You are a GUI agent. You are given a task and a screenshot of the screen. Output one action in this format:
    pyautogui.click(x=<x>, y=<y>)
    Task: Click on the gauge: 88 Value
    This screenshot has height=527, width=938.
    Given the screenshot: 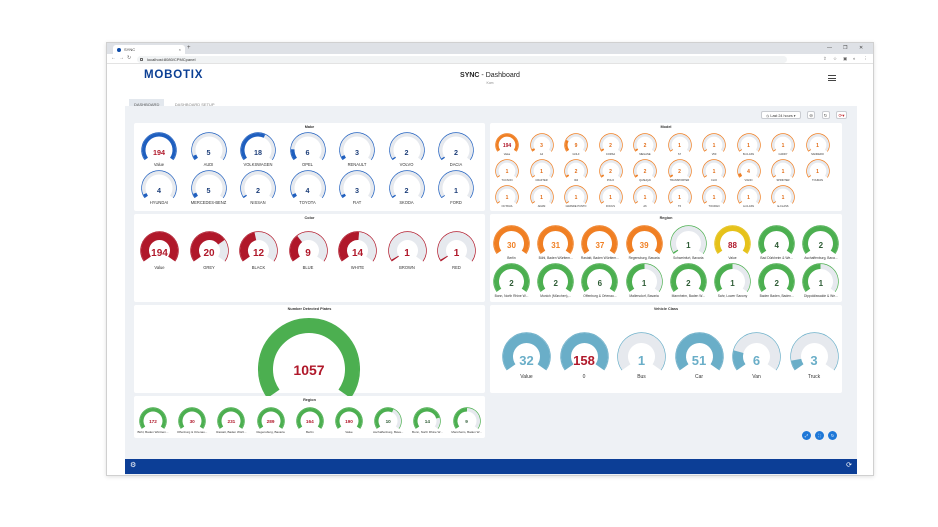 What is the action you would take?
    pyautogui.click(x=732, y=242)
    